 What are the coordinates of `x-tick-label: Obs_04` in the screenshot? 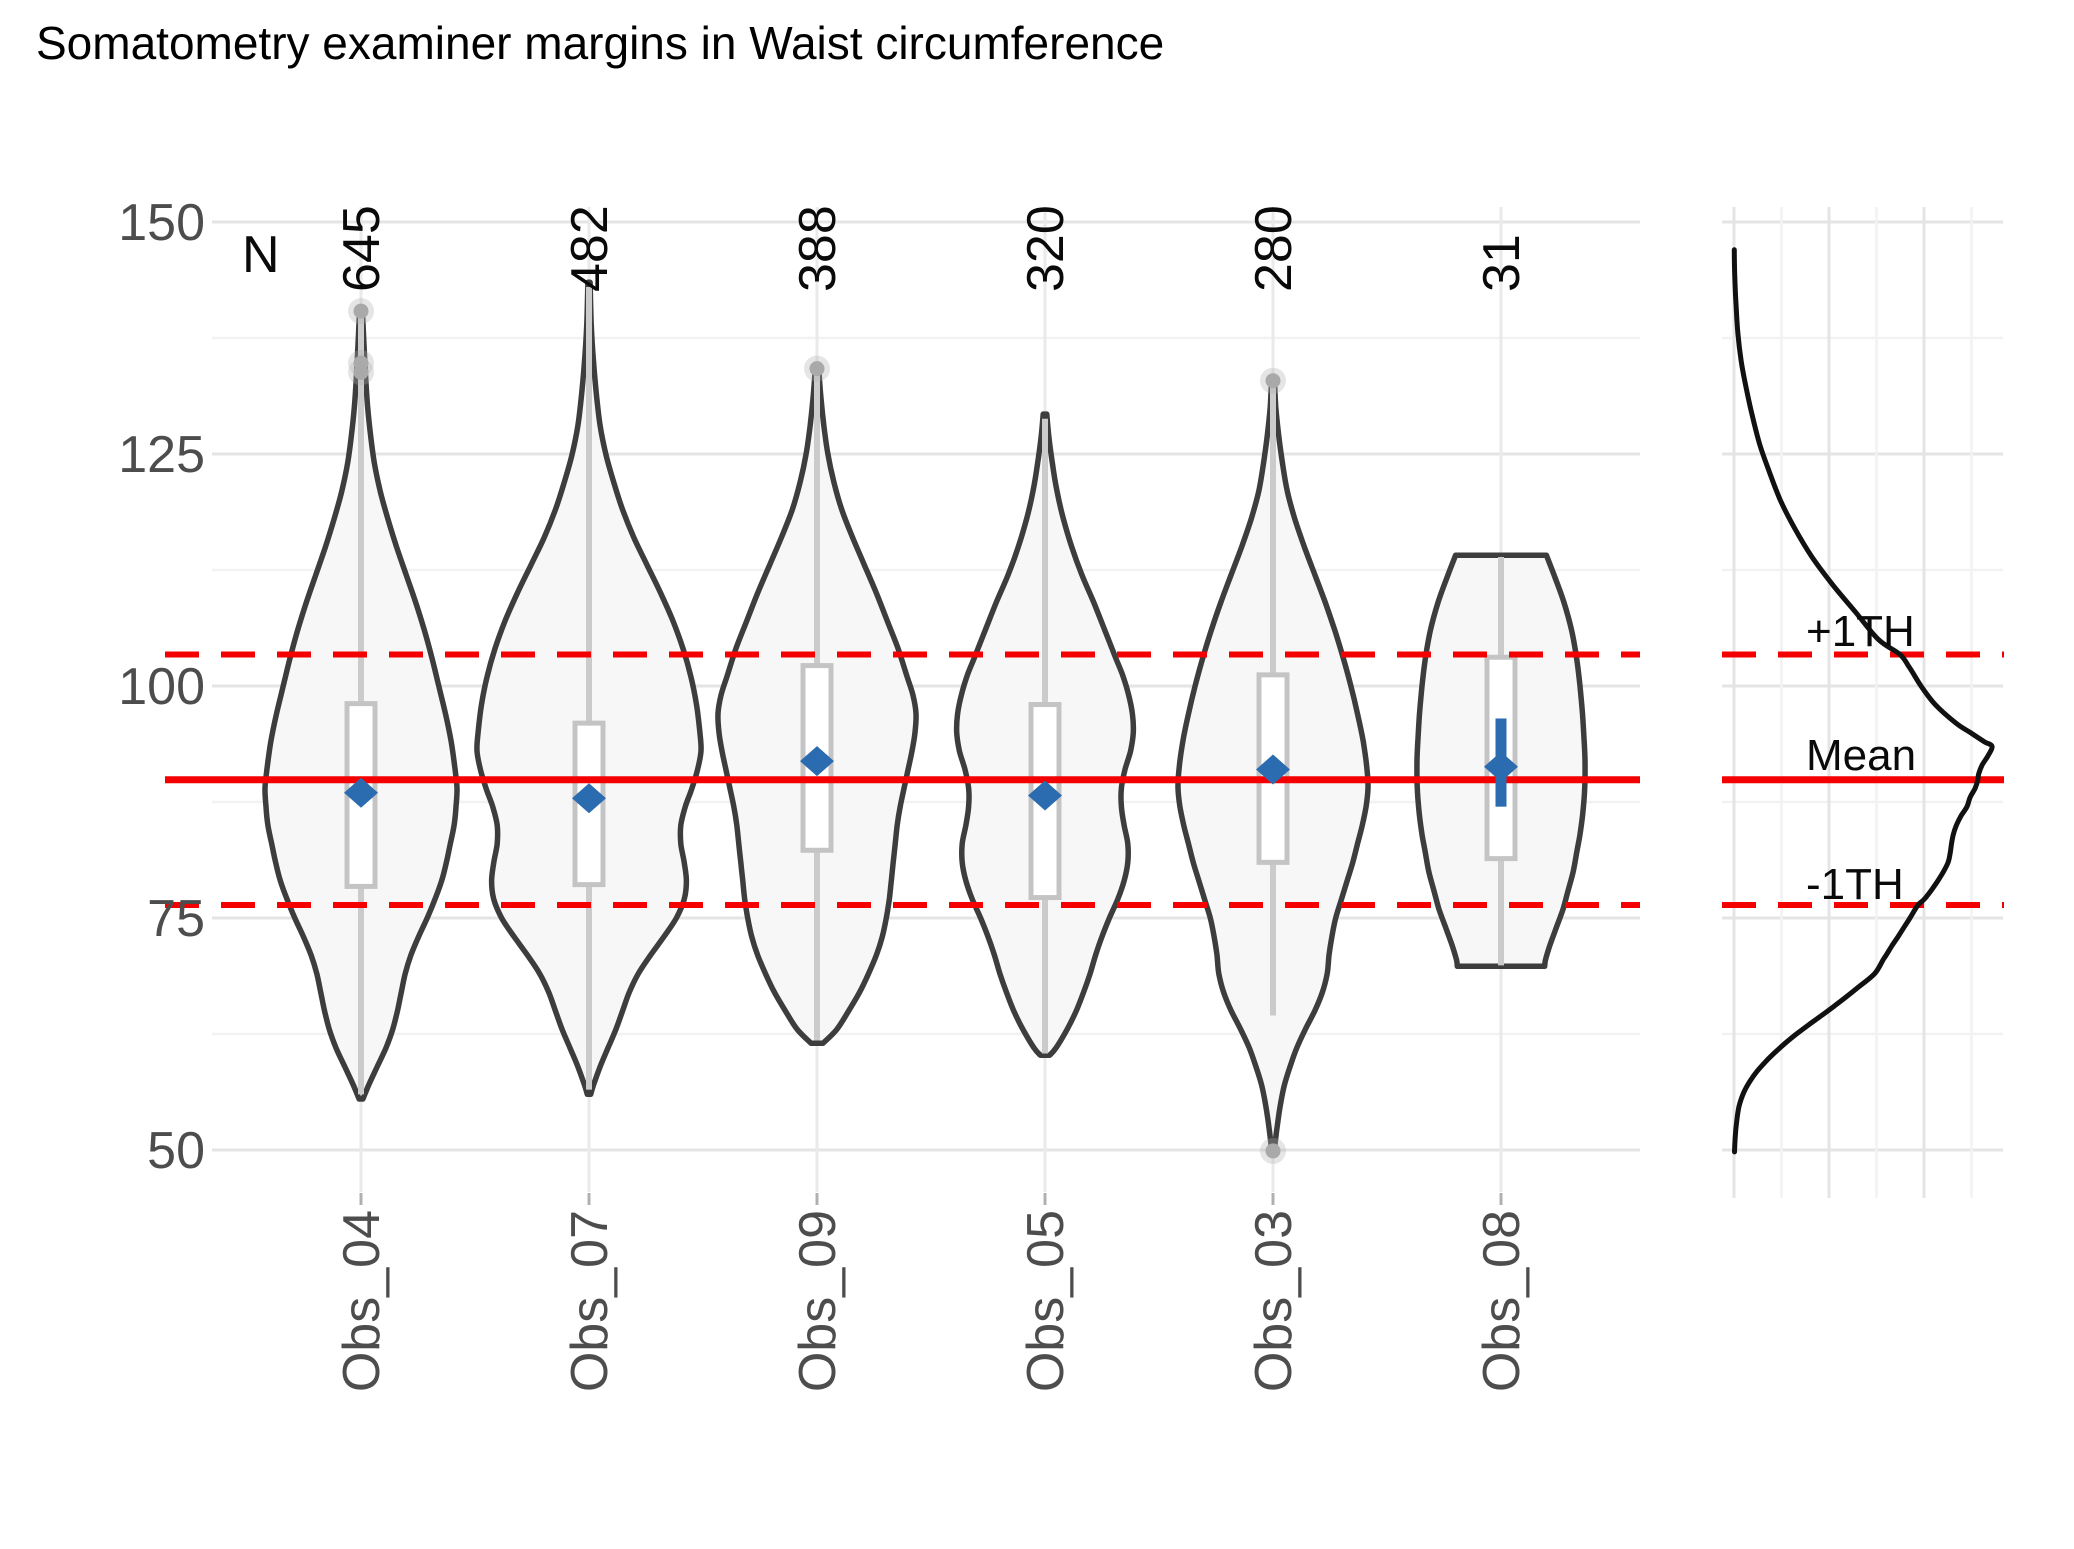 It's located at (362, 1301).